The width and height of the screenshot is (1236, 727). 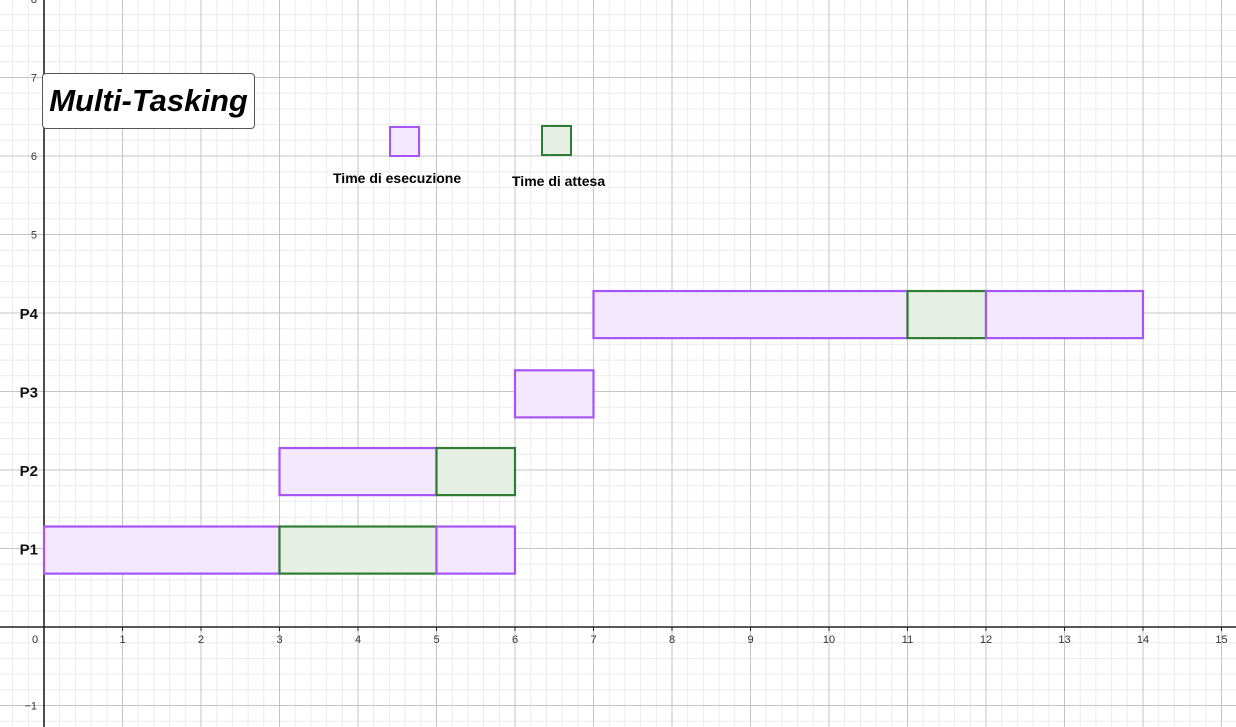 What do you see at coordinates (554, 394) in the screenshot?
I see `bar-p3-exec` at bounding box center [554, 394].